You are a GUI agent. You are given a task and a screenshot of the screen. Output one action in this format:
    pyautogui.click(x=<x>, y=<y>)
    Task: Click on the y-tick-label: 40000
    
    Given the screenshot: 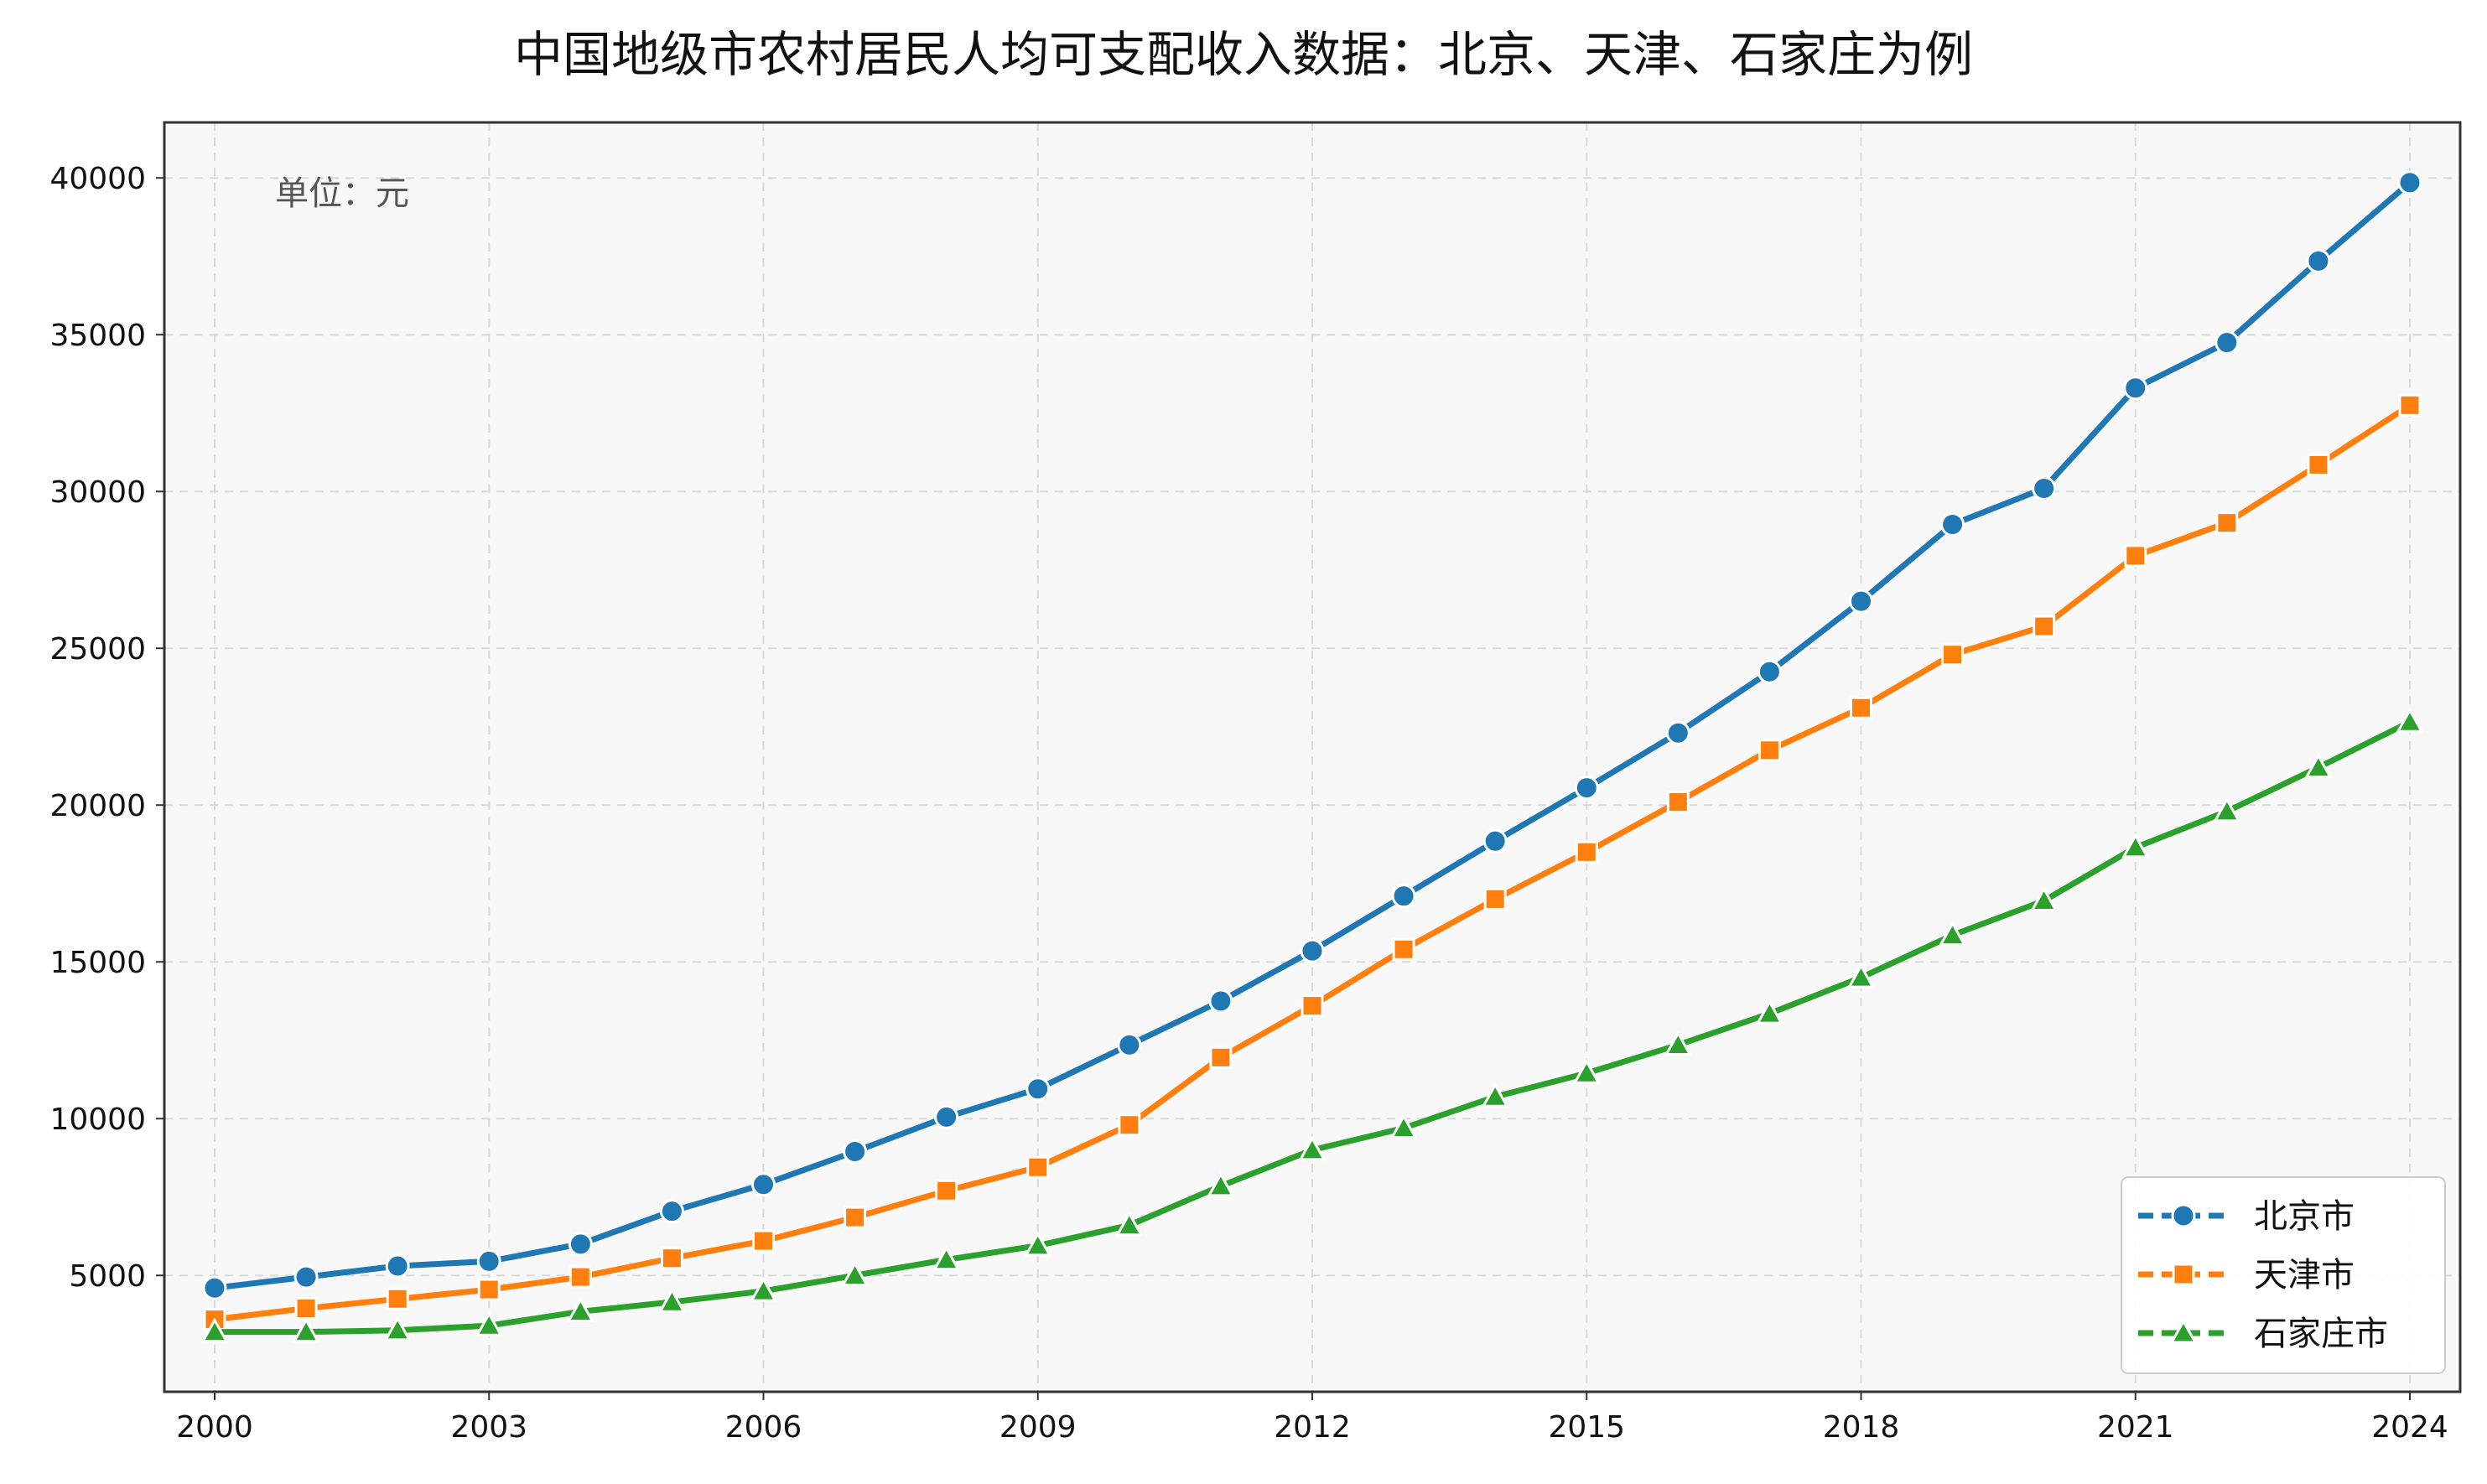 What is the action you would take?
    pyautogui.click(x=98, y=179)
    